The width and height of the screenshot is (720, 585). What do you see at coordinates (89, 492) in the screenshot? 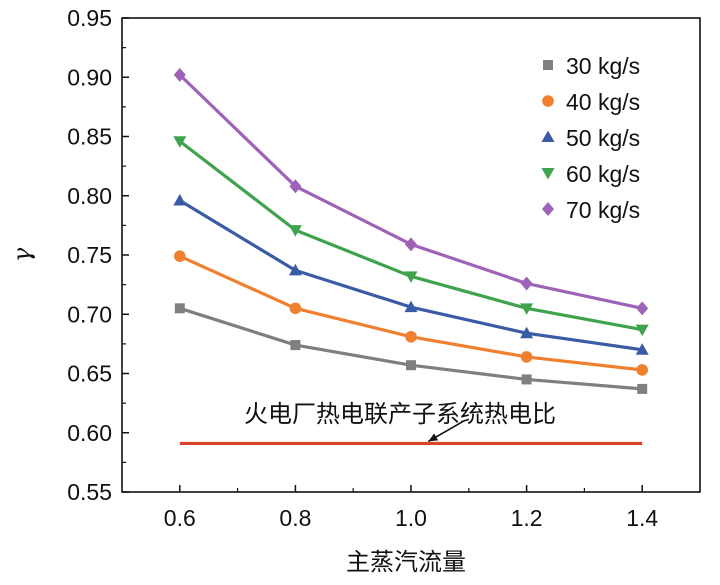
I see `y-tick-label: 0.55` at bounding box center [89, 492].